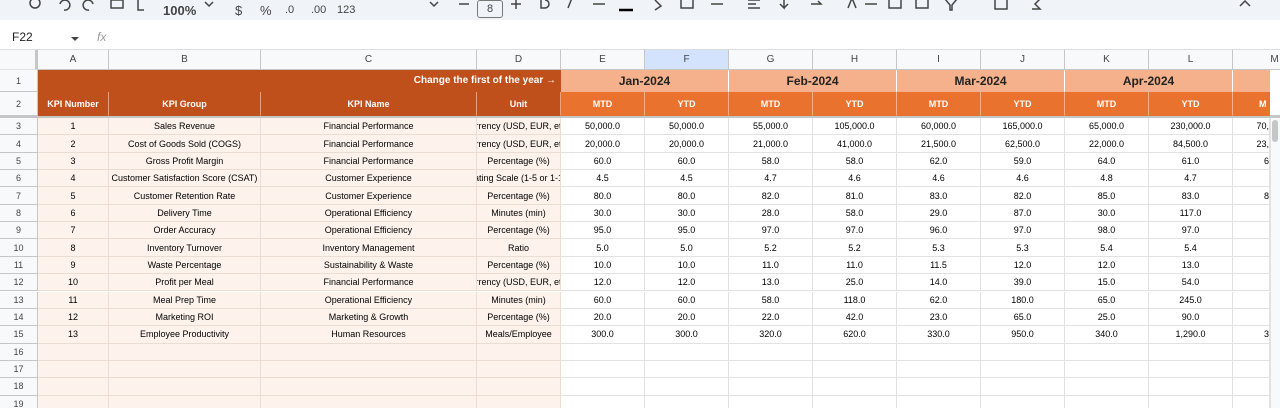 This screenshot has width=1280, height=408. Describe the element at coordinates (185, 60) in the screenshot. I see `column-header: B` at that location.